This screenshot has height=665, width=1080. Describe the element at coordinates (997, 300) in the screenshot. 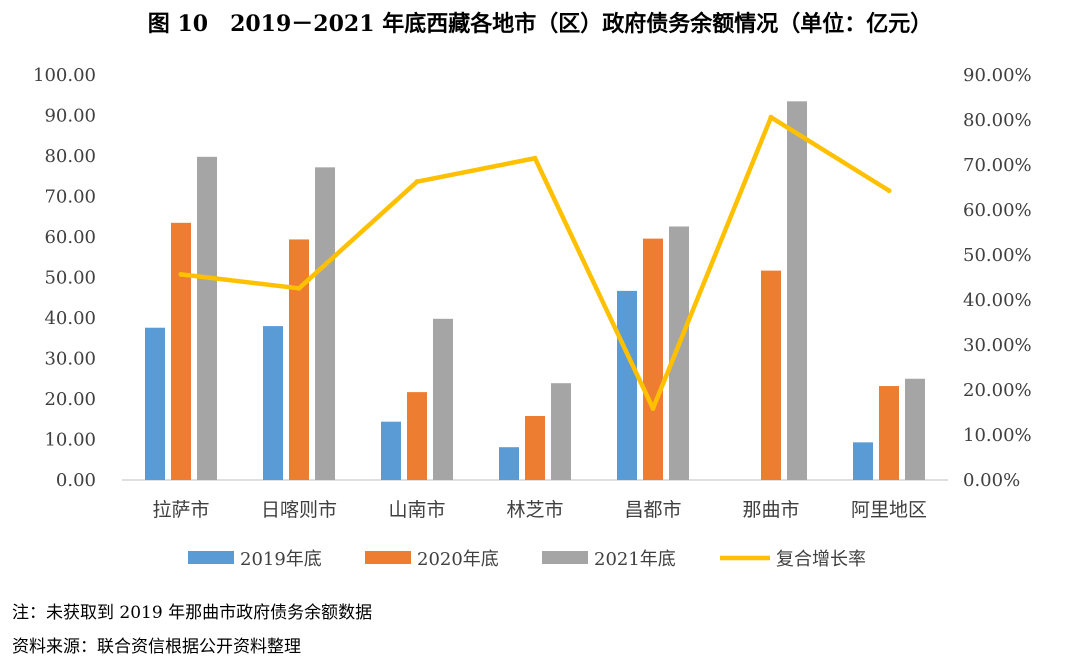

I see `right-axis-tick-label: 40.00%` at that location.